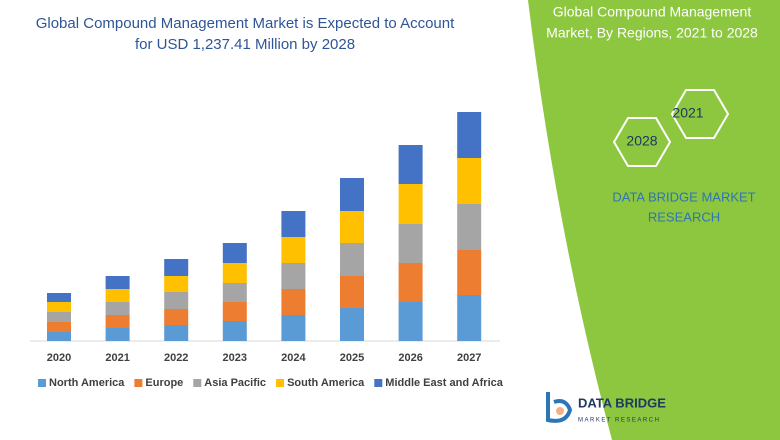 This screenshot has width=780, height=440. Describe the element at coordinates (622, 402) in the screenshot. I see `logo-name: DATA BRIDGE` at that location.